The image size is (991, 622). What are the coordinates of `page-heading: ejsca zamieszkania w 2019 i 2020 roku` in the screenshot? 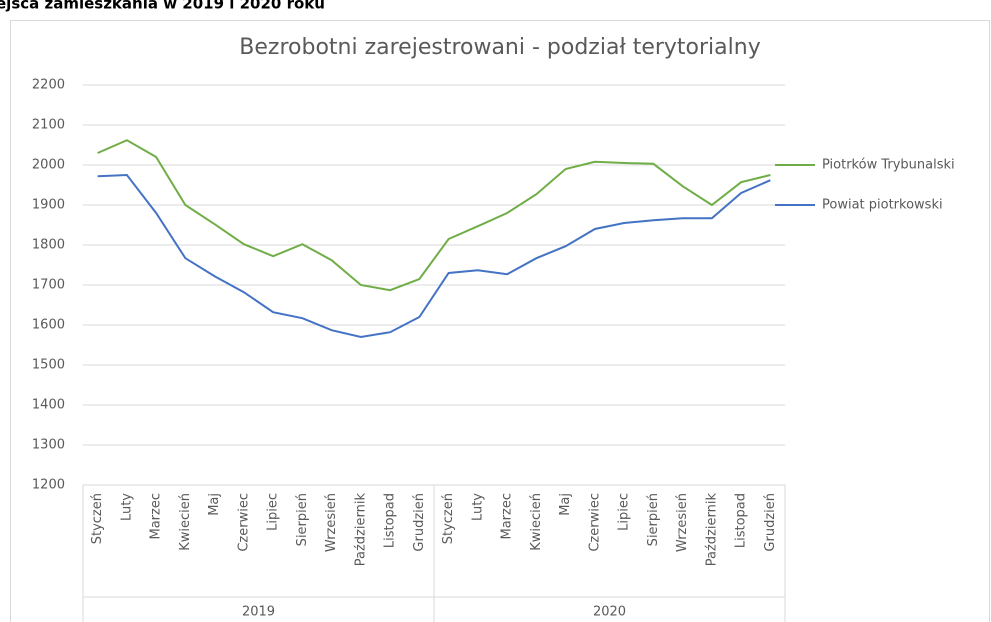 It's located at (162, 6).